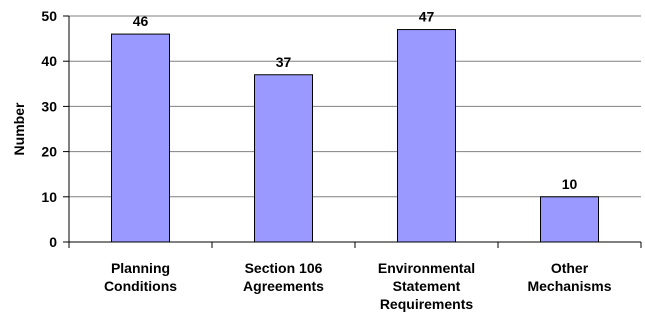  Describe the element at coordinates (49, 152) in the screenshot. I see `y-tick-label: 20` at that location.